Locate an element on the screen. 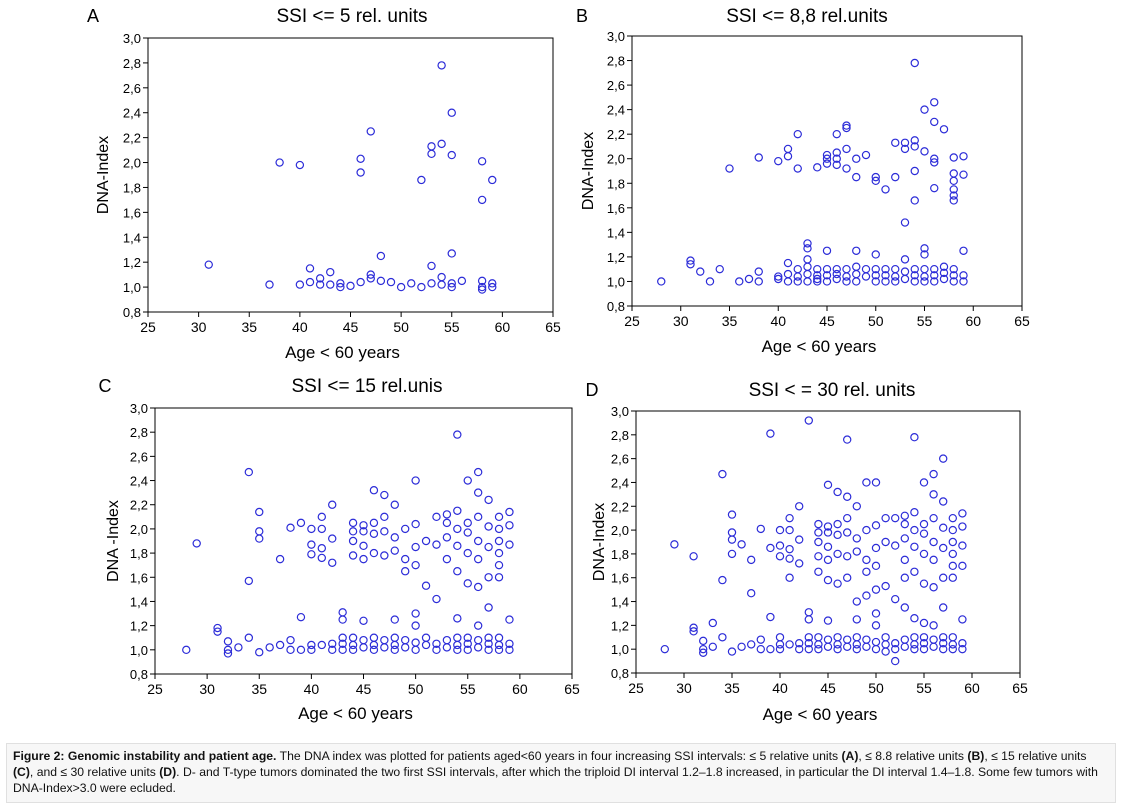  panel-c-x-axis-label: Age < 60 years is located at coordinates (355, 713).